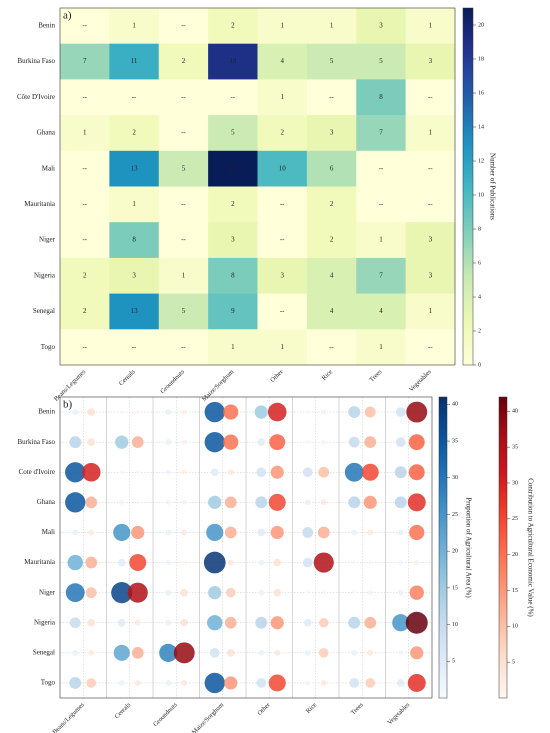 The image size is (550, 733). What do you see at coordinates (481, 25) in the screenshot?
I see `colorbar-tick-label: 20` at bounding box center [481, 25].